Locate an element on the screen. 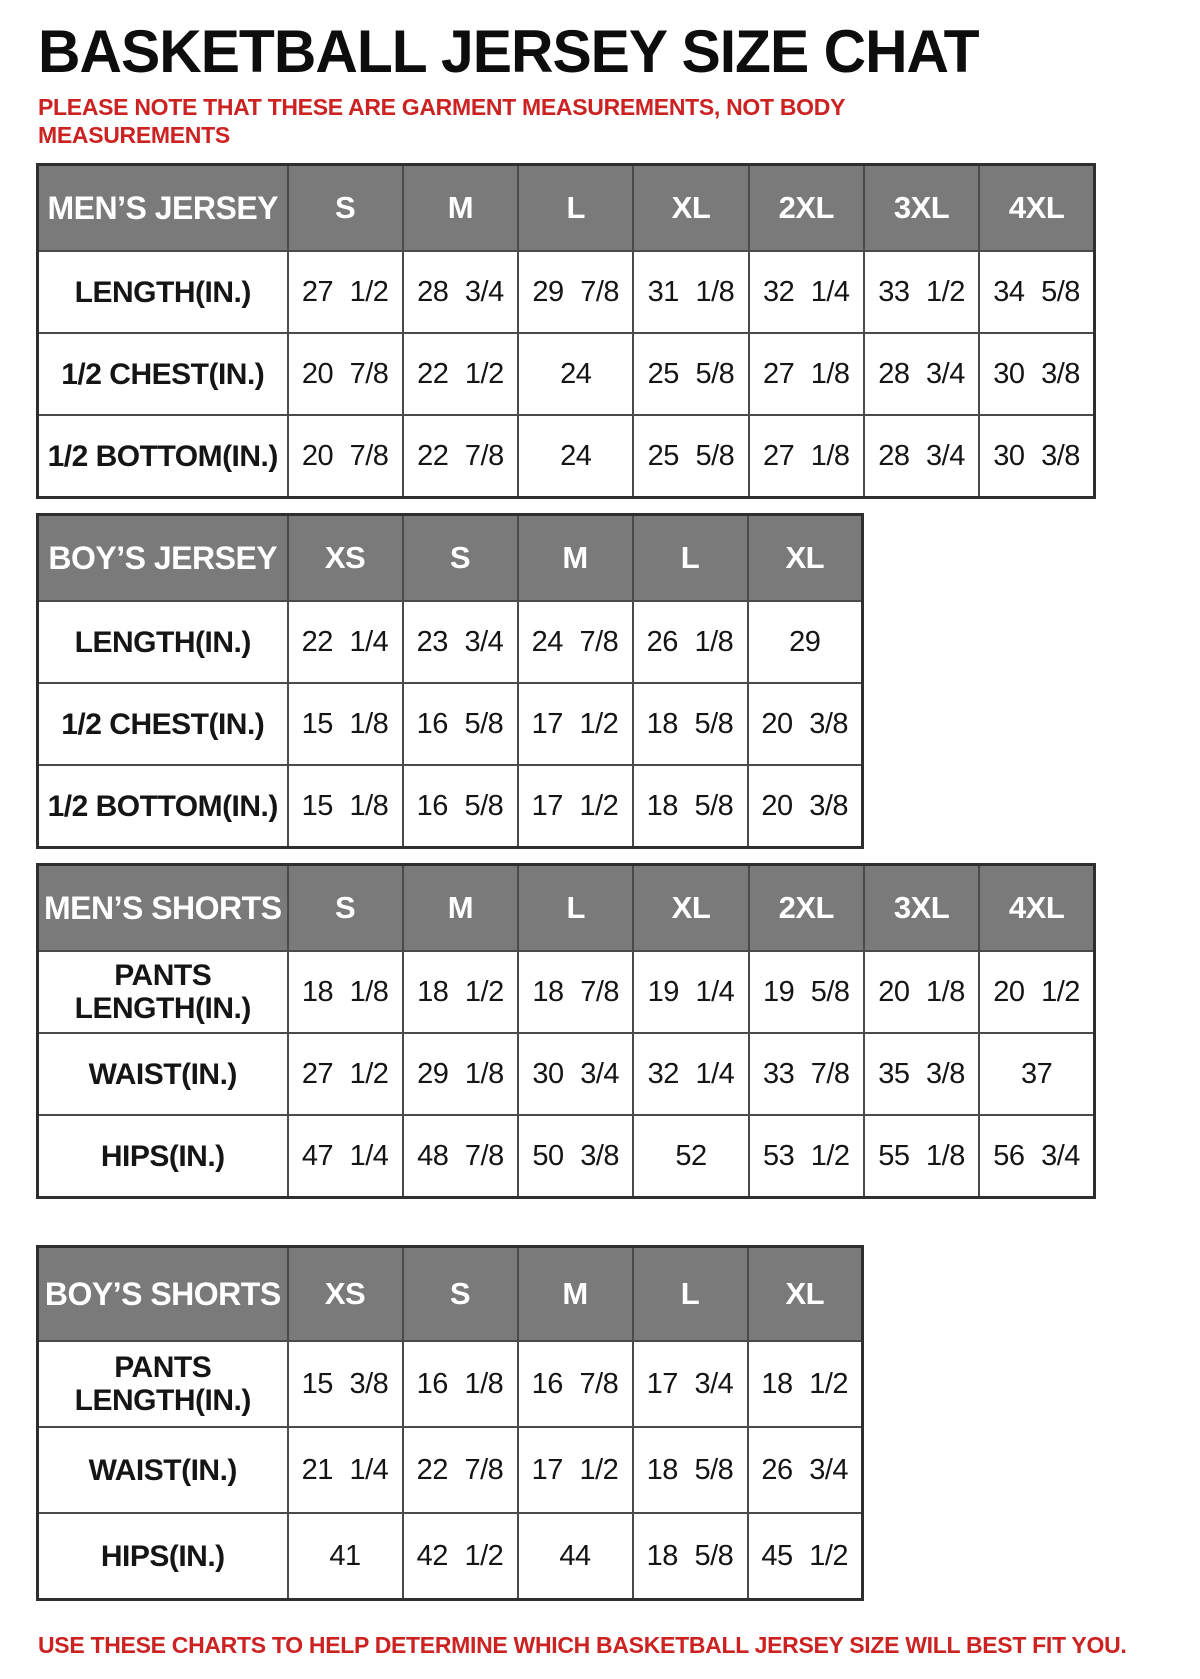 The width and height of the screenshot is (1200, 1679). table-header-row: BOY’S JERSEY XS S M L XL is located at coordinates (450, 558).